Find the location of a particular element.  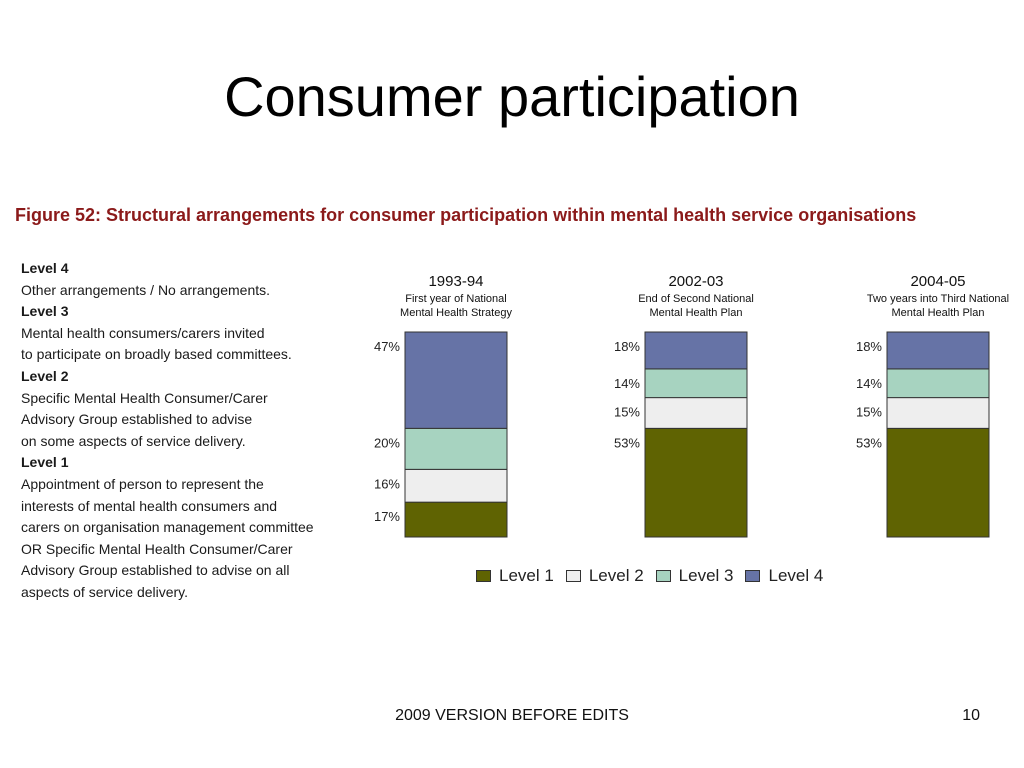

level-description-line: Mental health consumers/carers invited is located at coordinates (143, 332).